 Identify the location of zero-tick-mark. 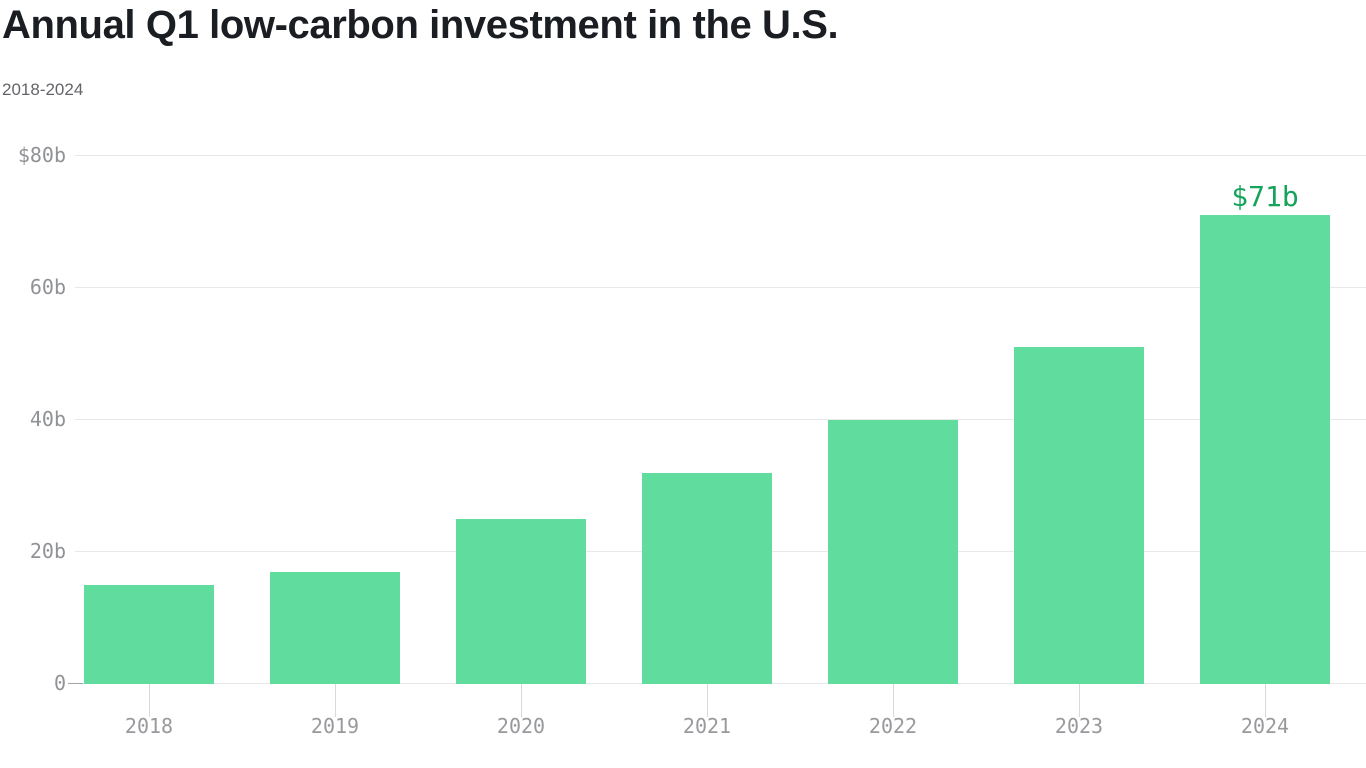
(75, 683).